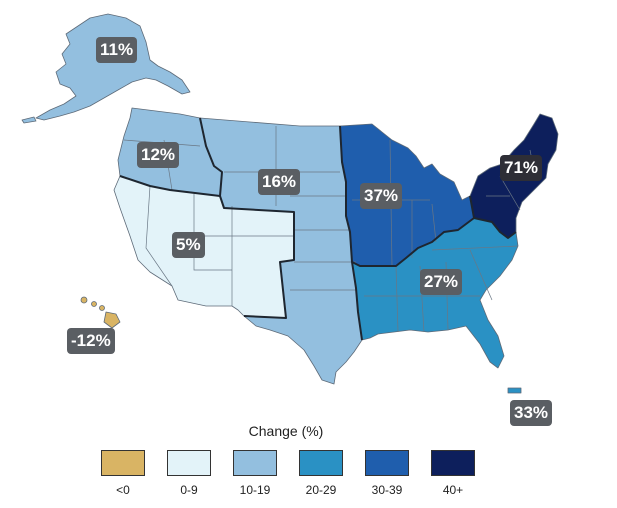 The width and height of the screenshot is (617, 508). What do you see at coordinates (123, 490) in the screenshot?
I see `legend-label: <0` at bounding box center [123, 490].